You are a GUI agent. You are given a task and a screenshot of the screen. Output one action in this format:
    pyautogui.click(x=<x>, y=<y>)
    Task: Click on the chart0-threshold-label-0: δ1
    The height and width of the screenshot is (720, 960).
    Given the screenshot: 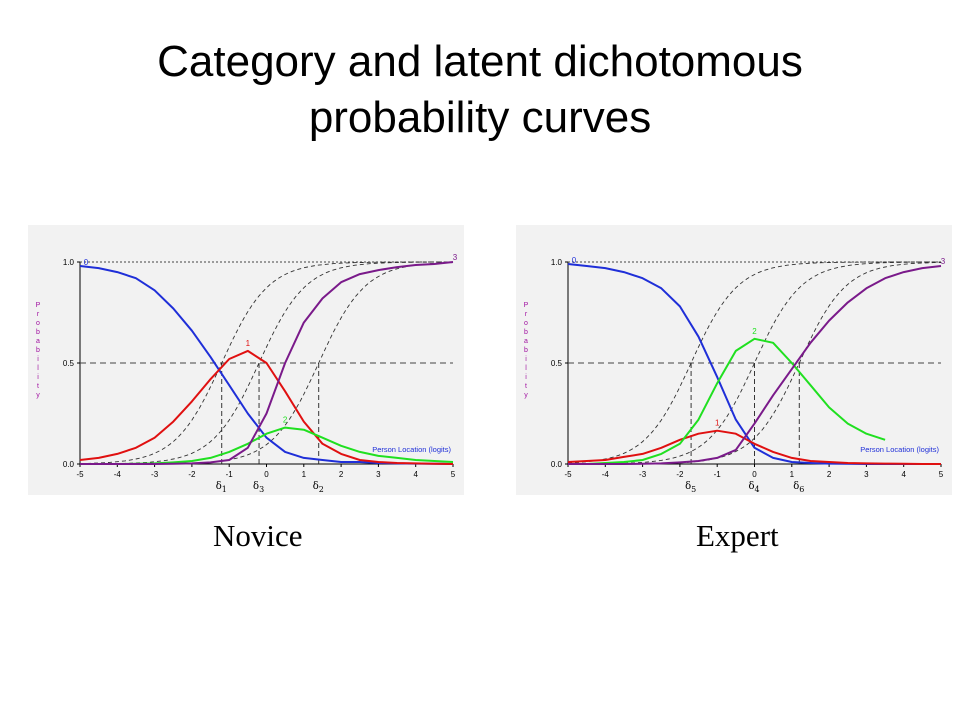 What is the action you would take?
    pyautogui.click(x=221, y=487)
    